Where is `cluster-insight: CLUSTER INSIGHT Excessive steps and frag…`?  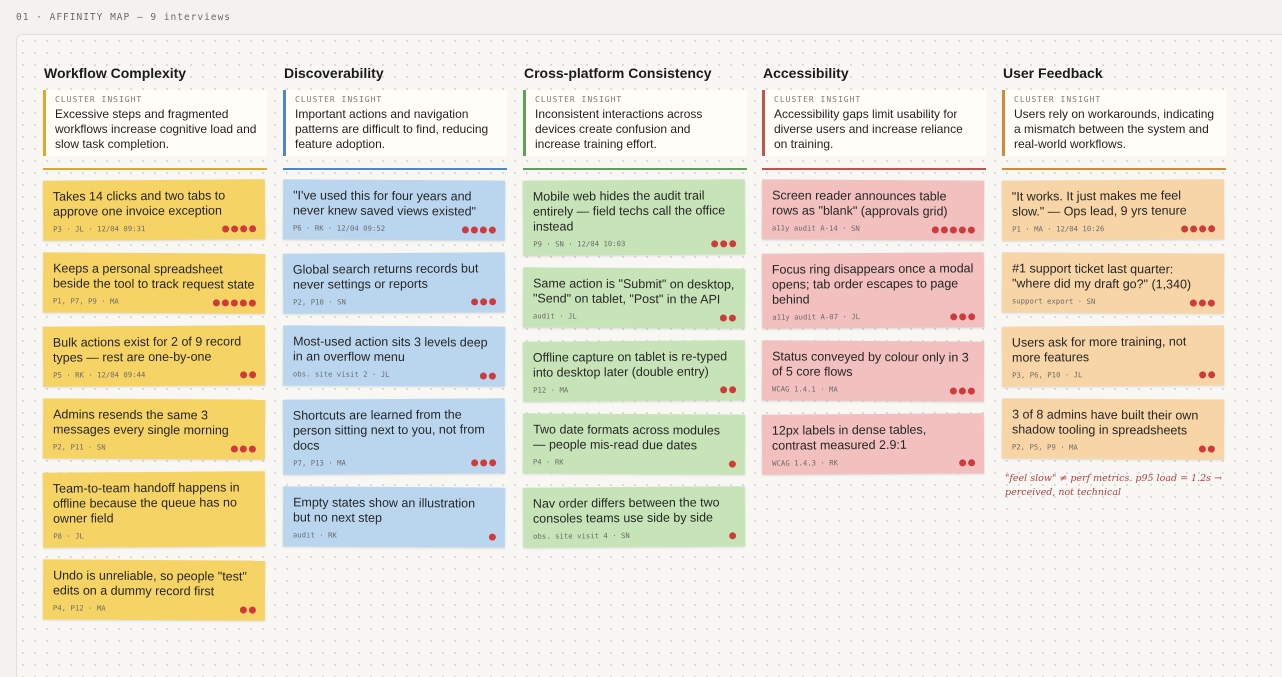
cluster-insight: CLUSTER INSIGHT Excessive steps and frag… is located at coordinates (155, 123).